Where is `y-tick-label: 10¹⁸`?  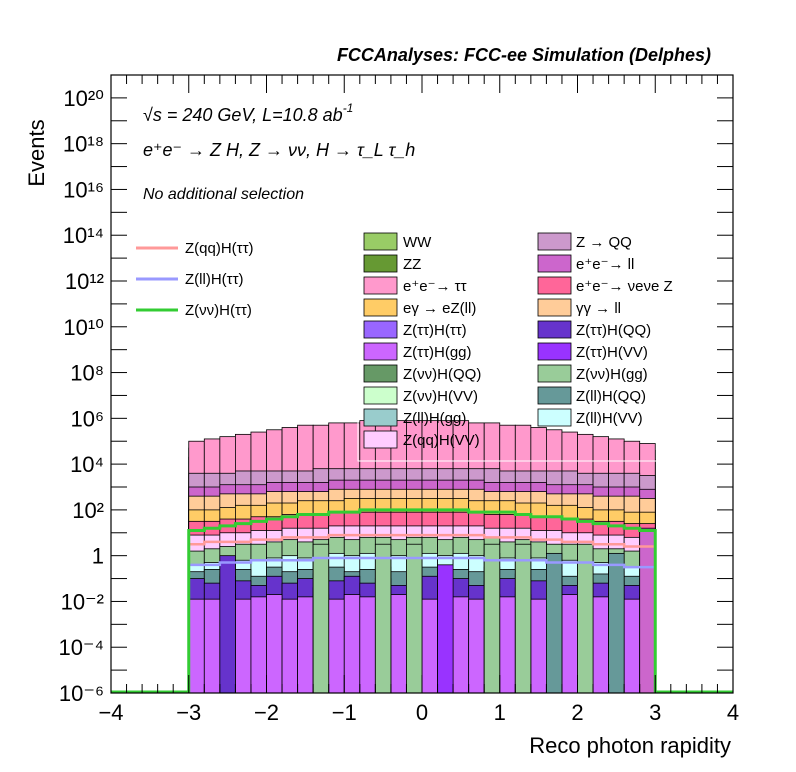
y-tick-label: 10¹⁸ is located at coordinates (83, 144).